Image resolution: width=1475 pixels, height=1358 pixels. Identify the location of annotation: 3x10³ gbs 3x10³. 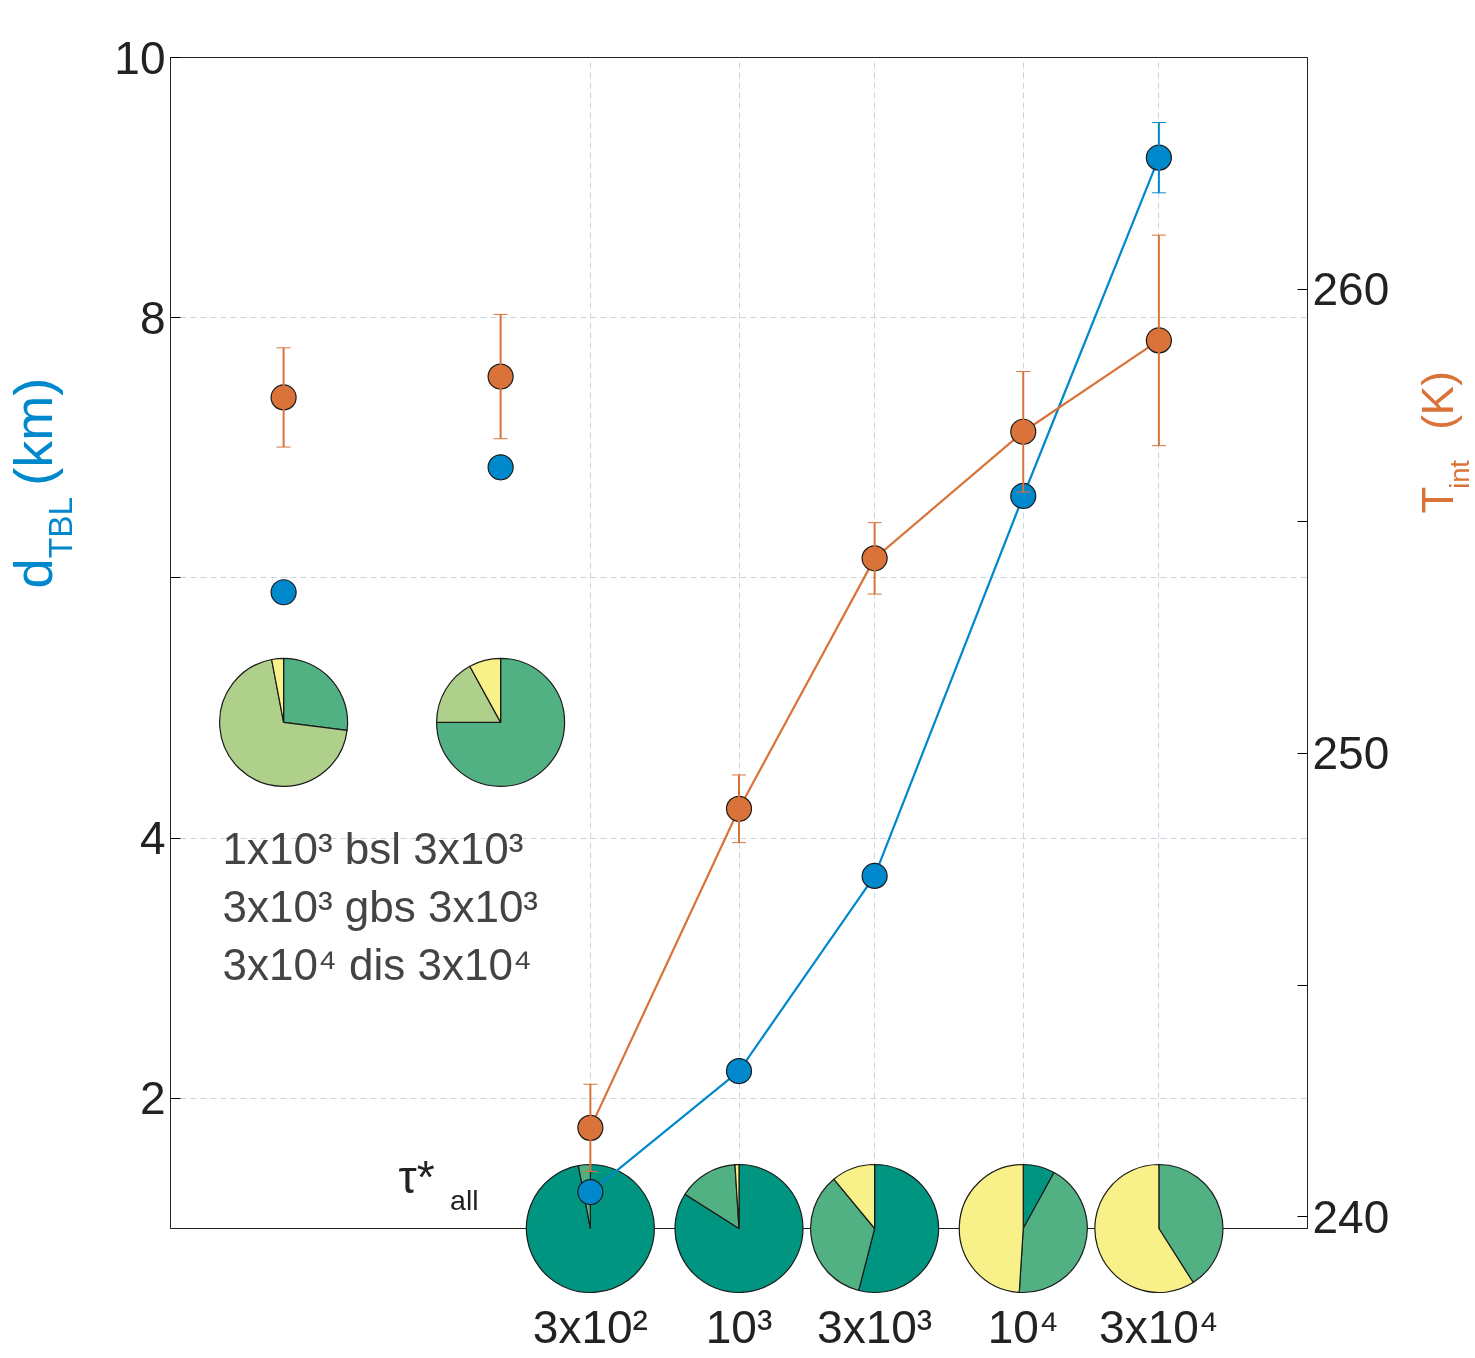
(380, 906).